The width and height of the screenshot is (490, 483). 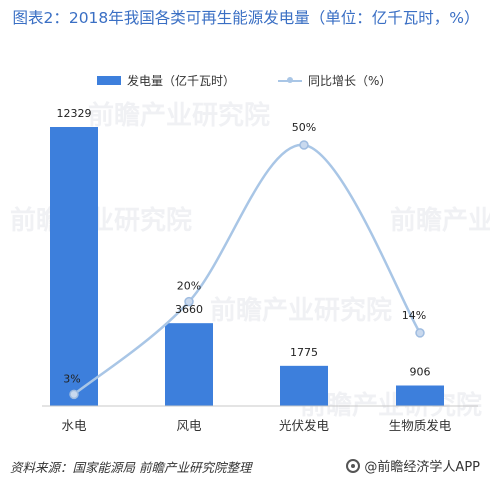 I want to click on legend-item-line: 同比增长（%）, so click(x=334, y=80).